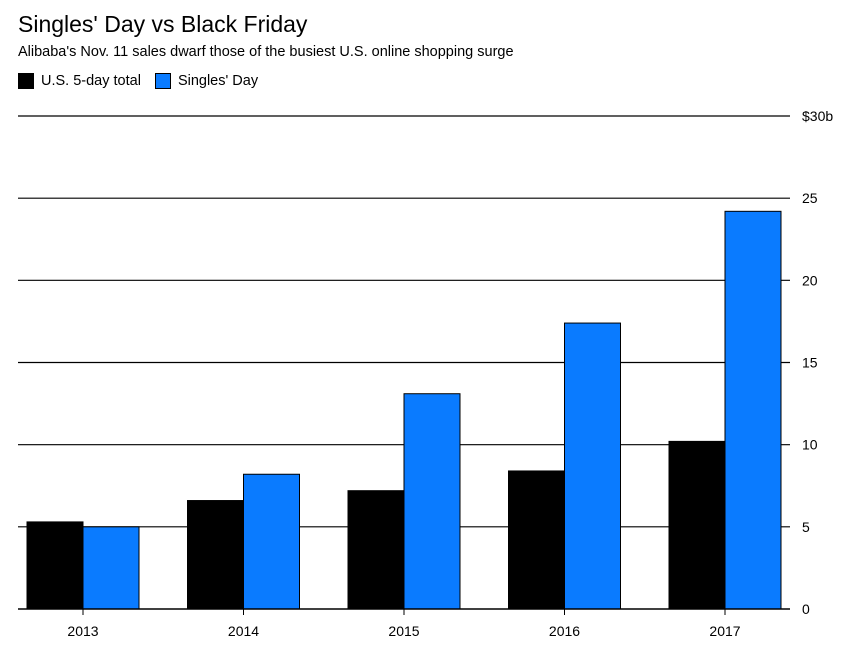 Image resolution: width=849 pixels, height=648 pixels. What do you see at coordinates (26, 81) in the screenshot?
I see `legend-swatch-us` at bounding box center [26, 81].